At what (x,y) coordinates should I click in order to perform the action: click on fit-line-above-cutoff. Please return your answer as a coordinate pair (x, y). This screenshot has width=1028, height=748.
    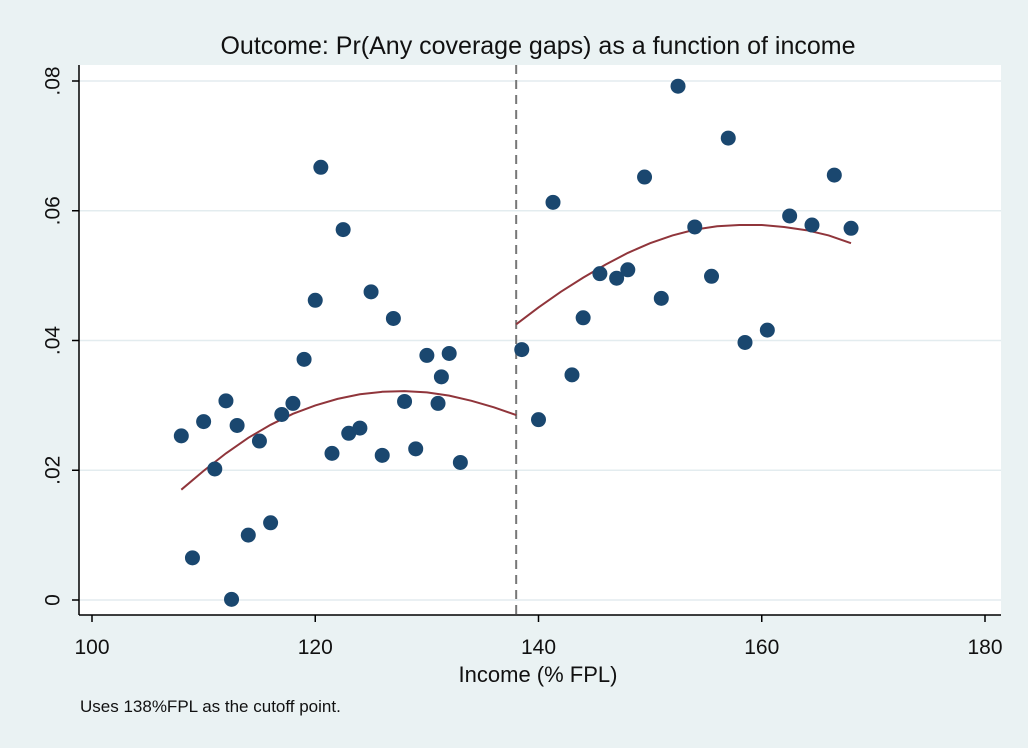
    Looking at the image, I should click on (683, 275).